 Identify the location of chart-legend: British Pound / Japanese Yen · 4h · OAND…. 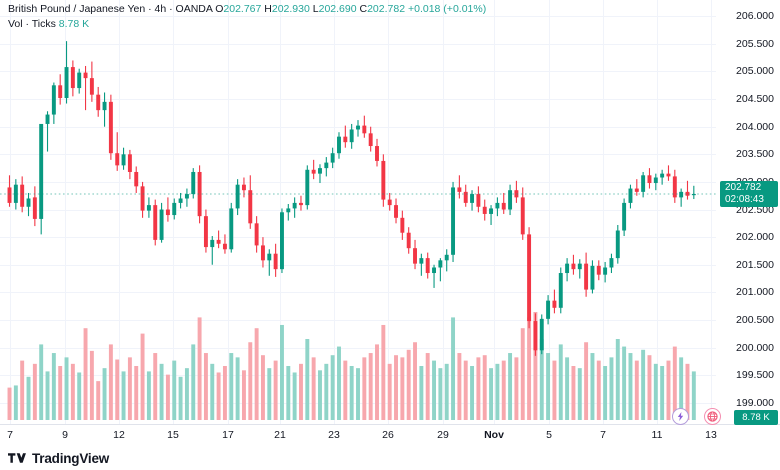
(247, 17).